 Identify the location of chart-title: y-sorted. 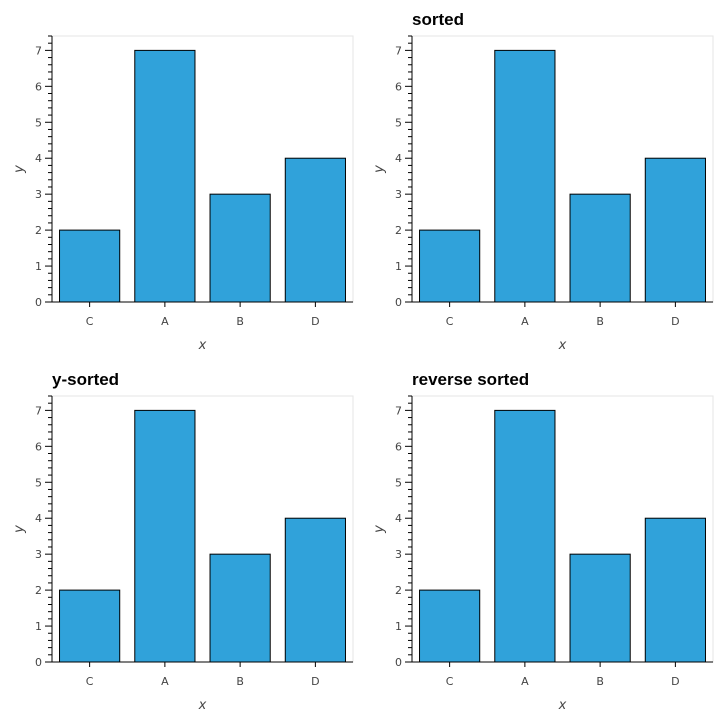
(85, 379).